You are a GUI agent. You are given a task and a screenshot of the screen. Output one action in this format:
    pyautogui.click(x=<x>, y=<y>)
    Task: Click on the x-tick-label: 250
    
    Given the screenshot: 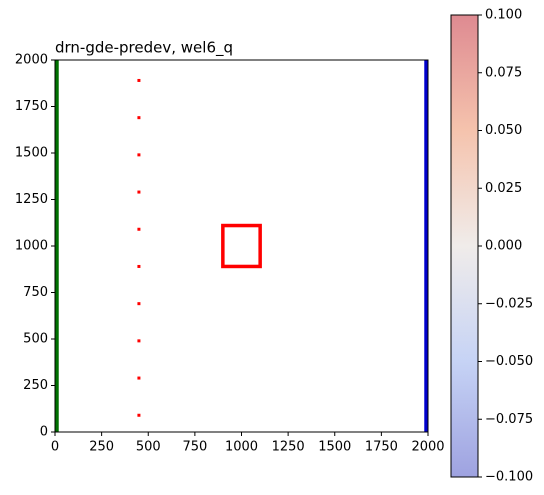 What is the action you would take?
    pyautogui.click(x=101, y=447)
    